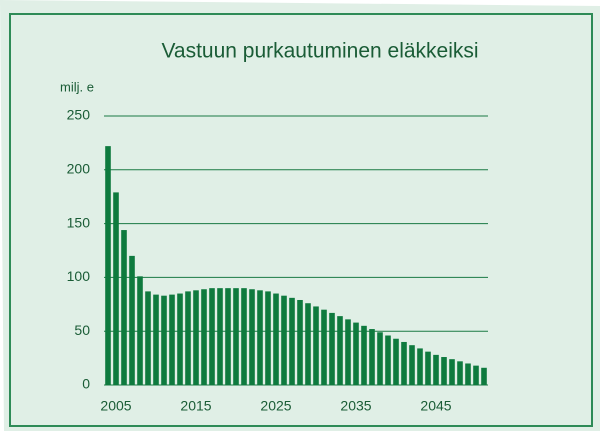 The width and height of the screenshot is (600, 436). I want to click on x-tick-label: 2015, so click(195, 406).